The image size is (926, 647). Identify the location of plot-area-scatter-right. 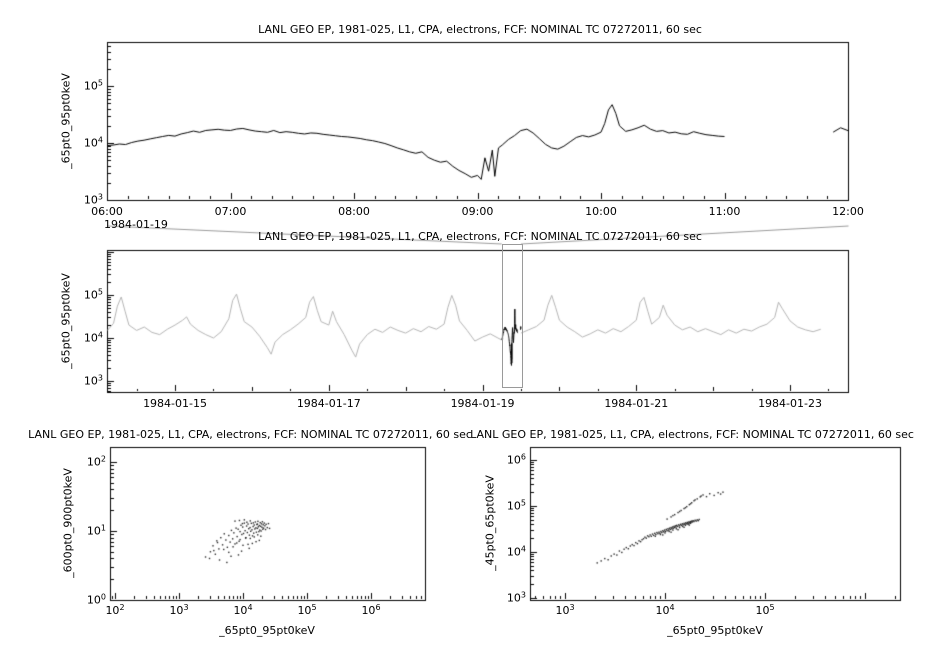
(715, 523).